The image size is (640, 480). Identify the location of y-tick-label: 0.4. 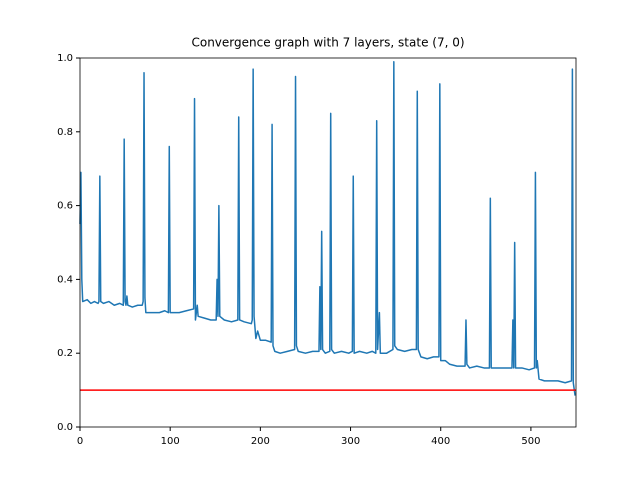
(65, 279).